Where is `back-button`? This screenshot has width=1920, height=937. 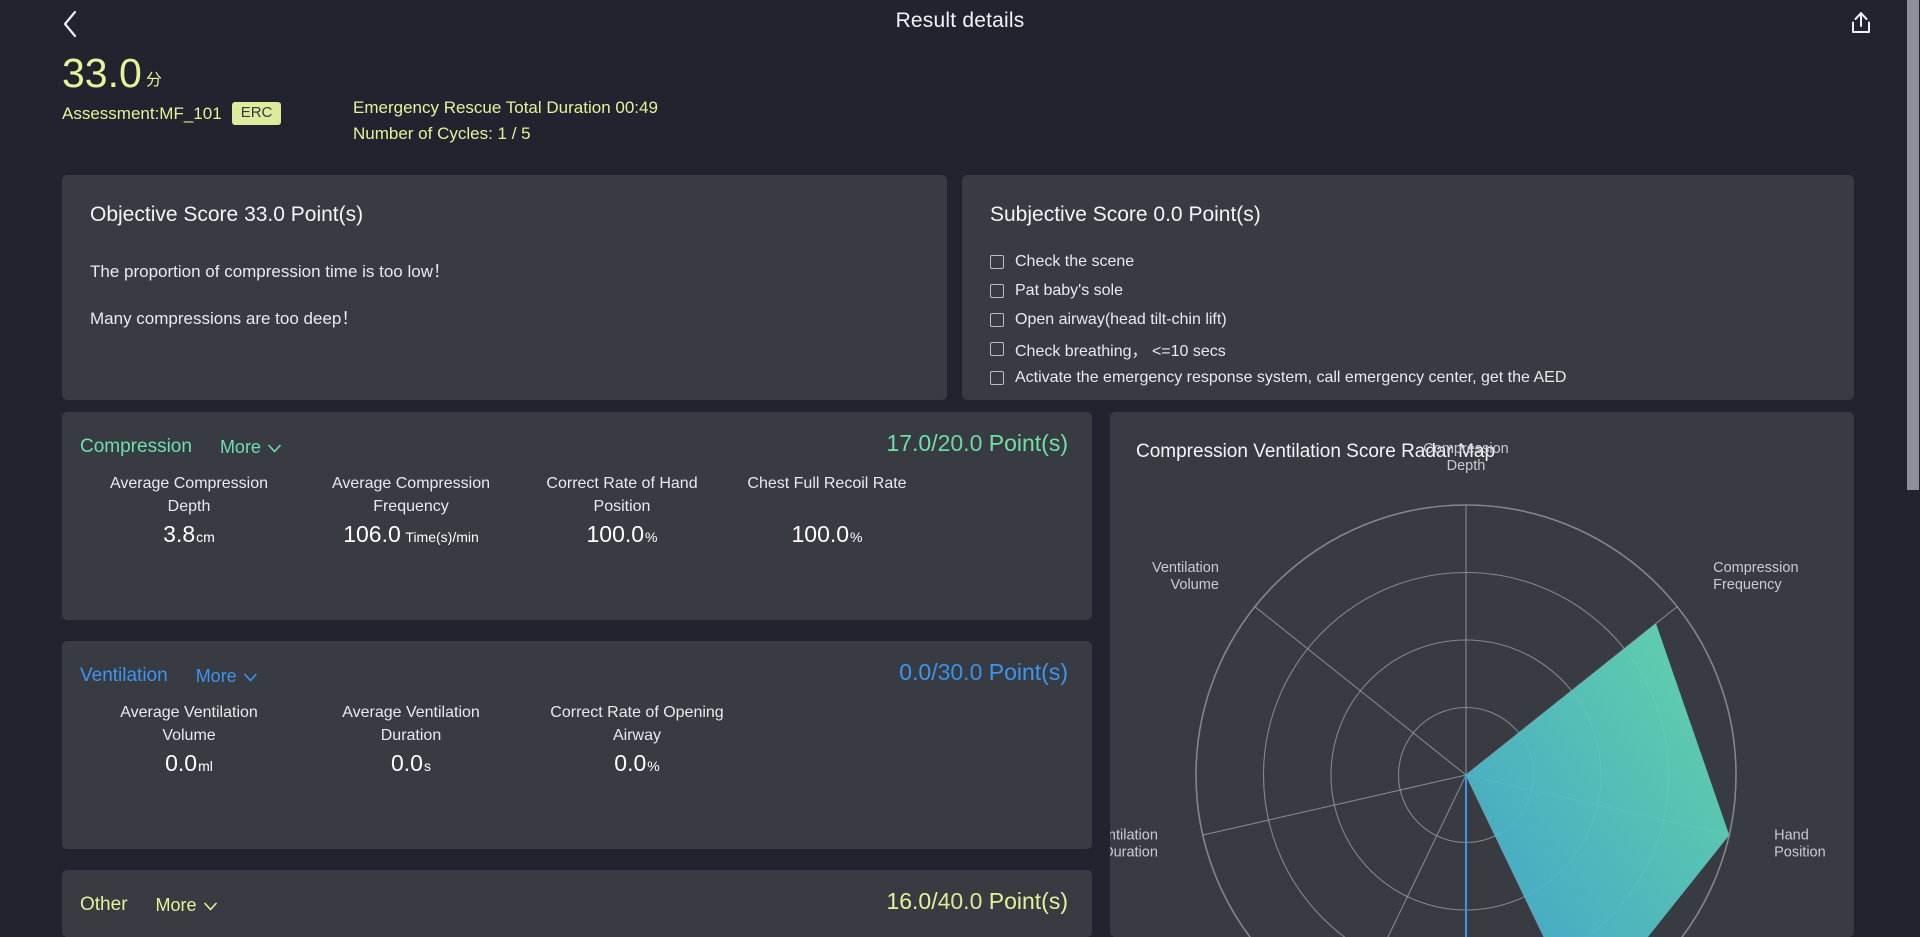 back-button is located at coordinates (70, 26).